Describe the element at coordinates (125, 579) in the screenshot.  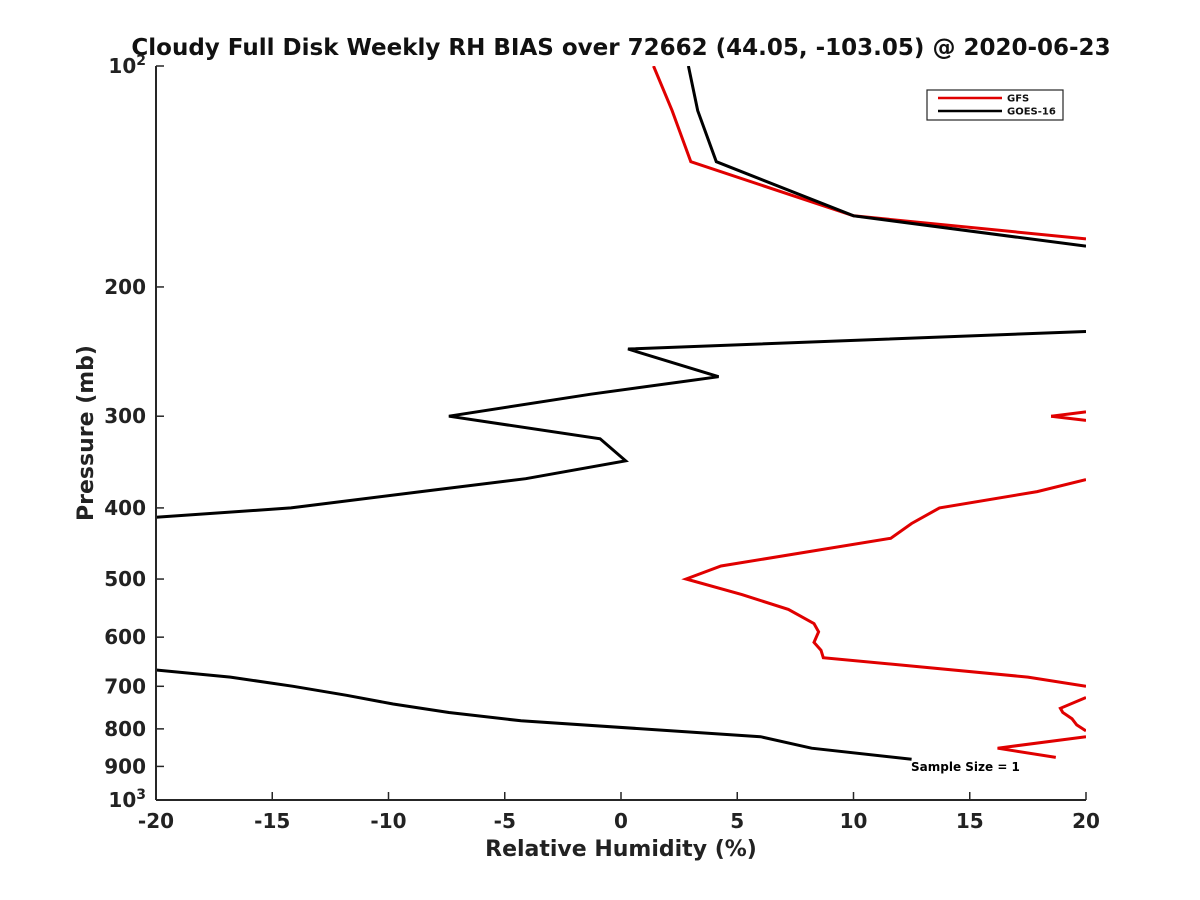
I see `y-tick-label: 500` at that location.